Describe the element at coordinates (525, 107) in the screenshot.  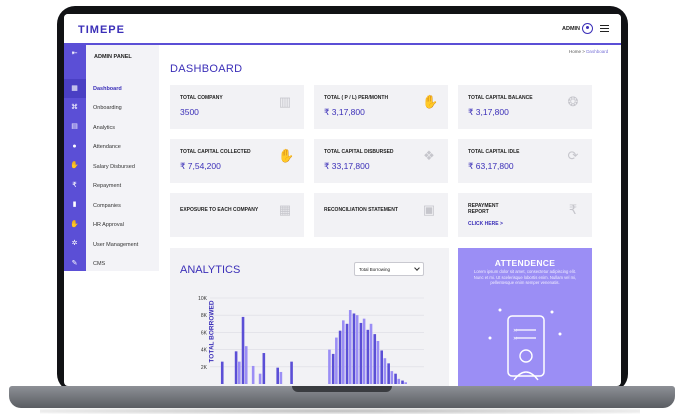
I see `card-total-capital-balance: TOTAL CAPITAL BALANCE ₹ 3,17,800 ❂` at that location.